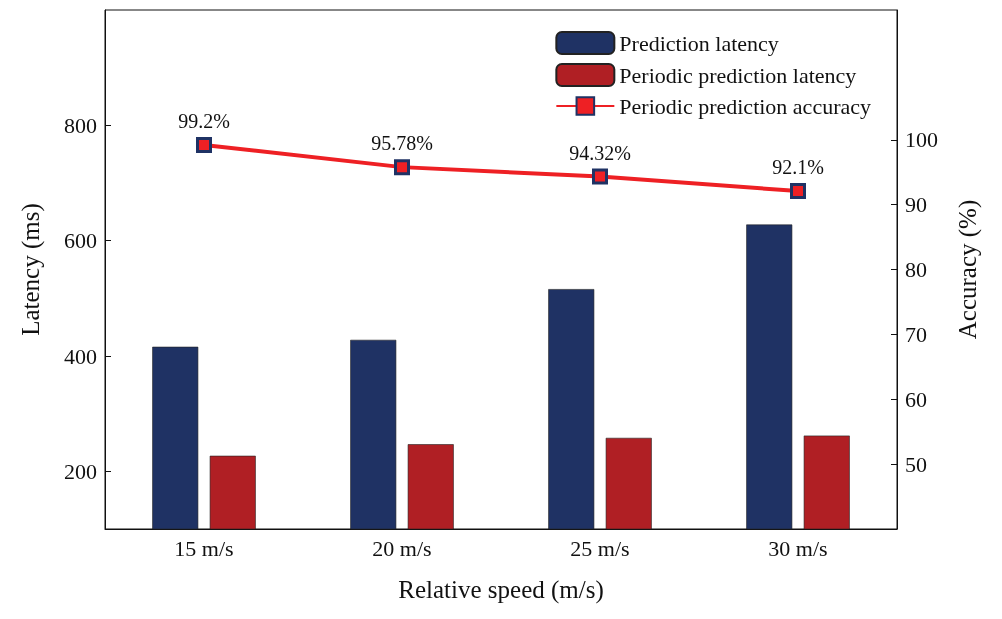 The width and height of the screenshot is (1002, 619). What do you see at coordinates (31, 269) in the screenshot?
I see `y-axis-title: Latency (ms)` at bounding box center [31, 269].